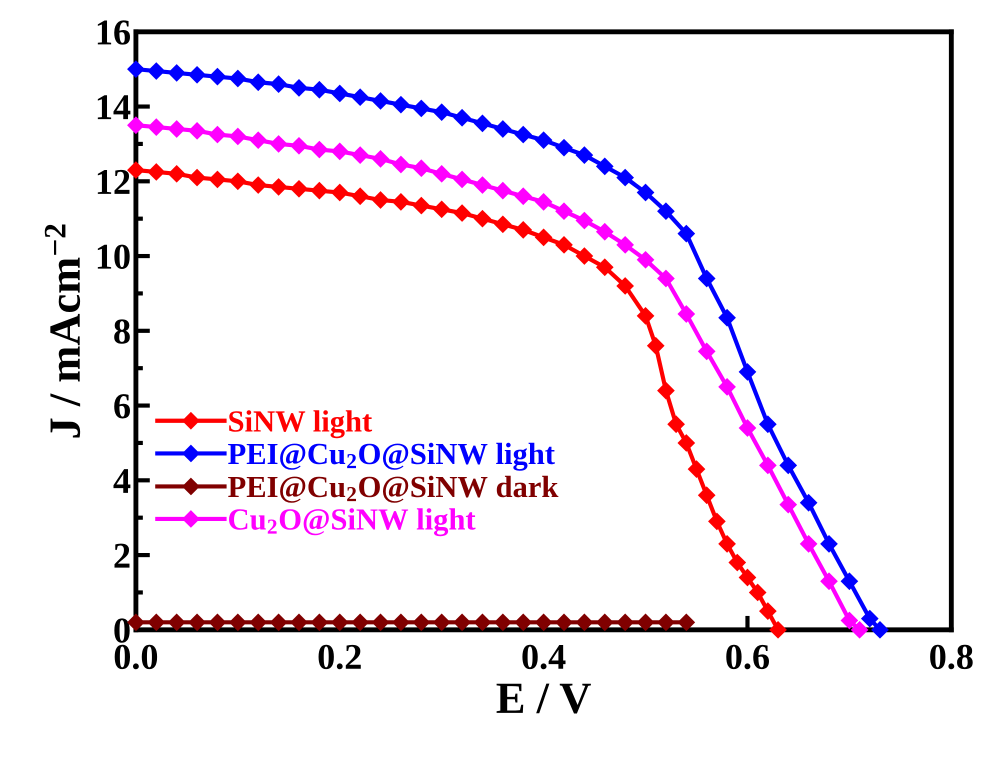 The image size is (992, 757). Describe the element at coordinates (544, 657) in the screenshot. I see `x-tick-label: 0.4` at that location.